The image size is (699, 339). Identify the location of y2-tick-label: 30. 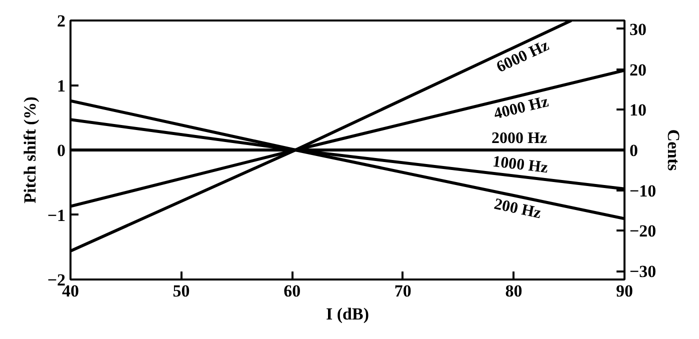
(638, 29).